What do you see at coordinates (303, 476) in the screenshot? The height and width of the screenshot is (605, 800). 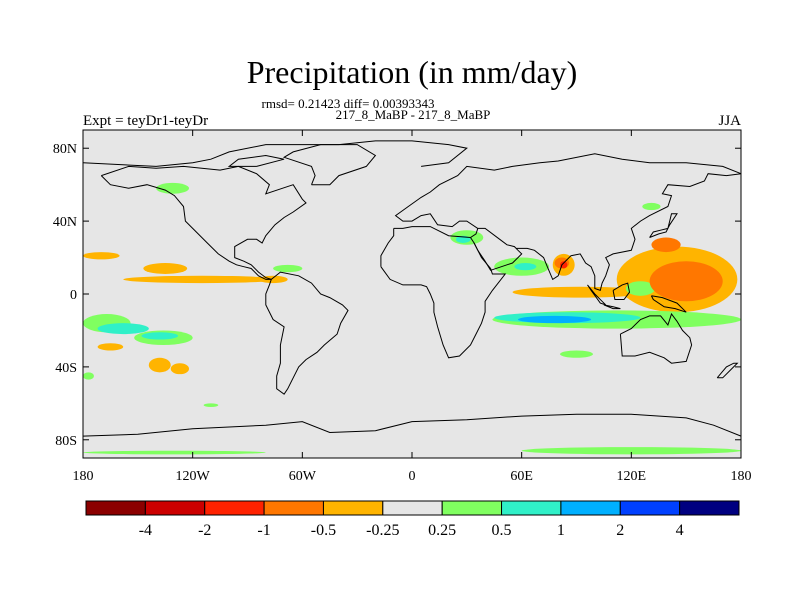 I see `x-tick-label-2: 60W` at bounding box center [303, 476].